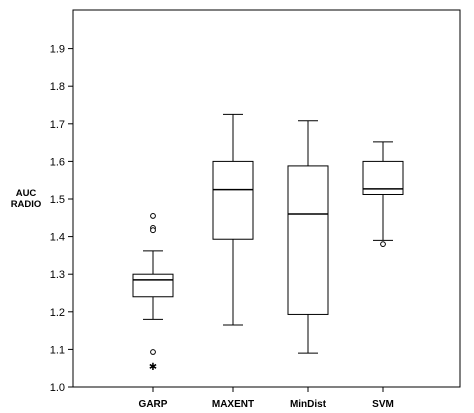 The image size is (474, 413). What do you see at coordinates (26, 204) in the screenshot?
I see `y-axis-title-line-2: RADIO` at bounding box center [26, 204].